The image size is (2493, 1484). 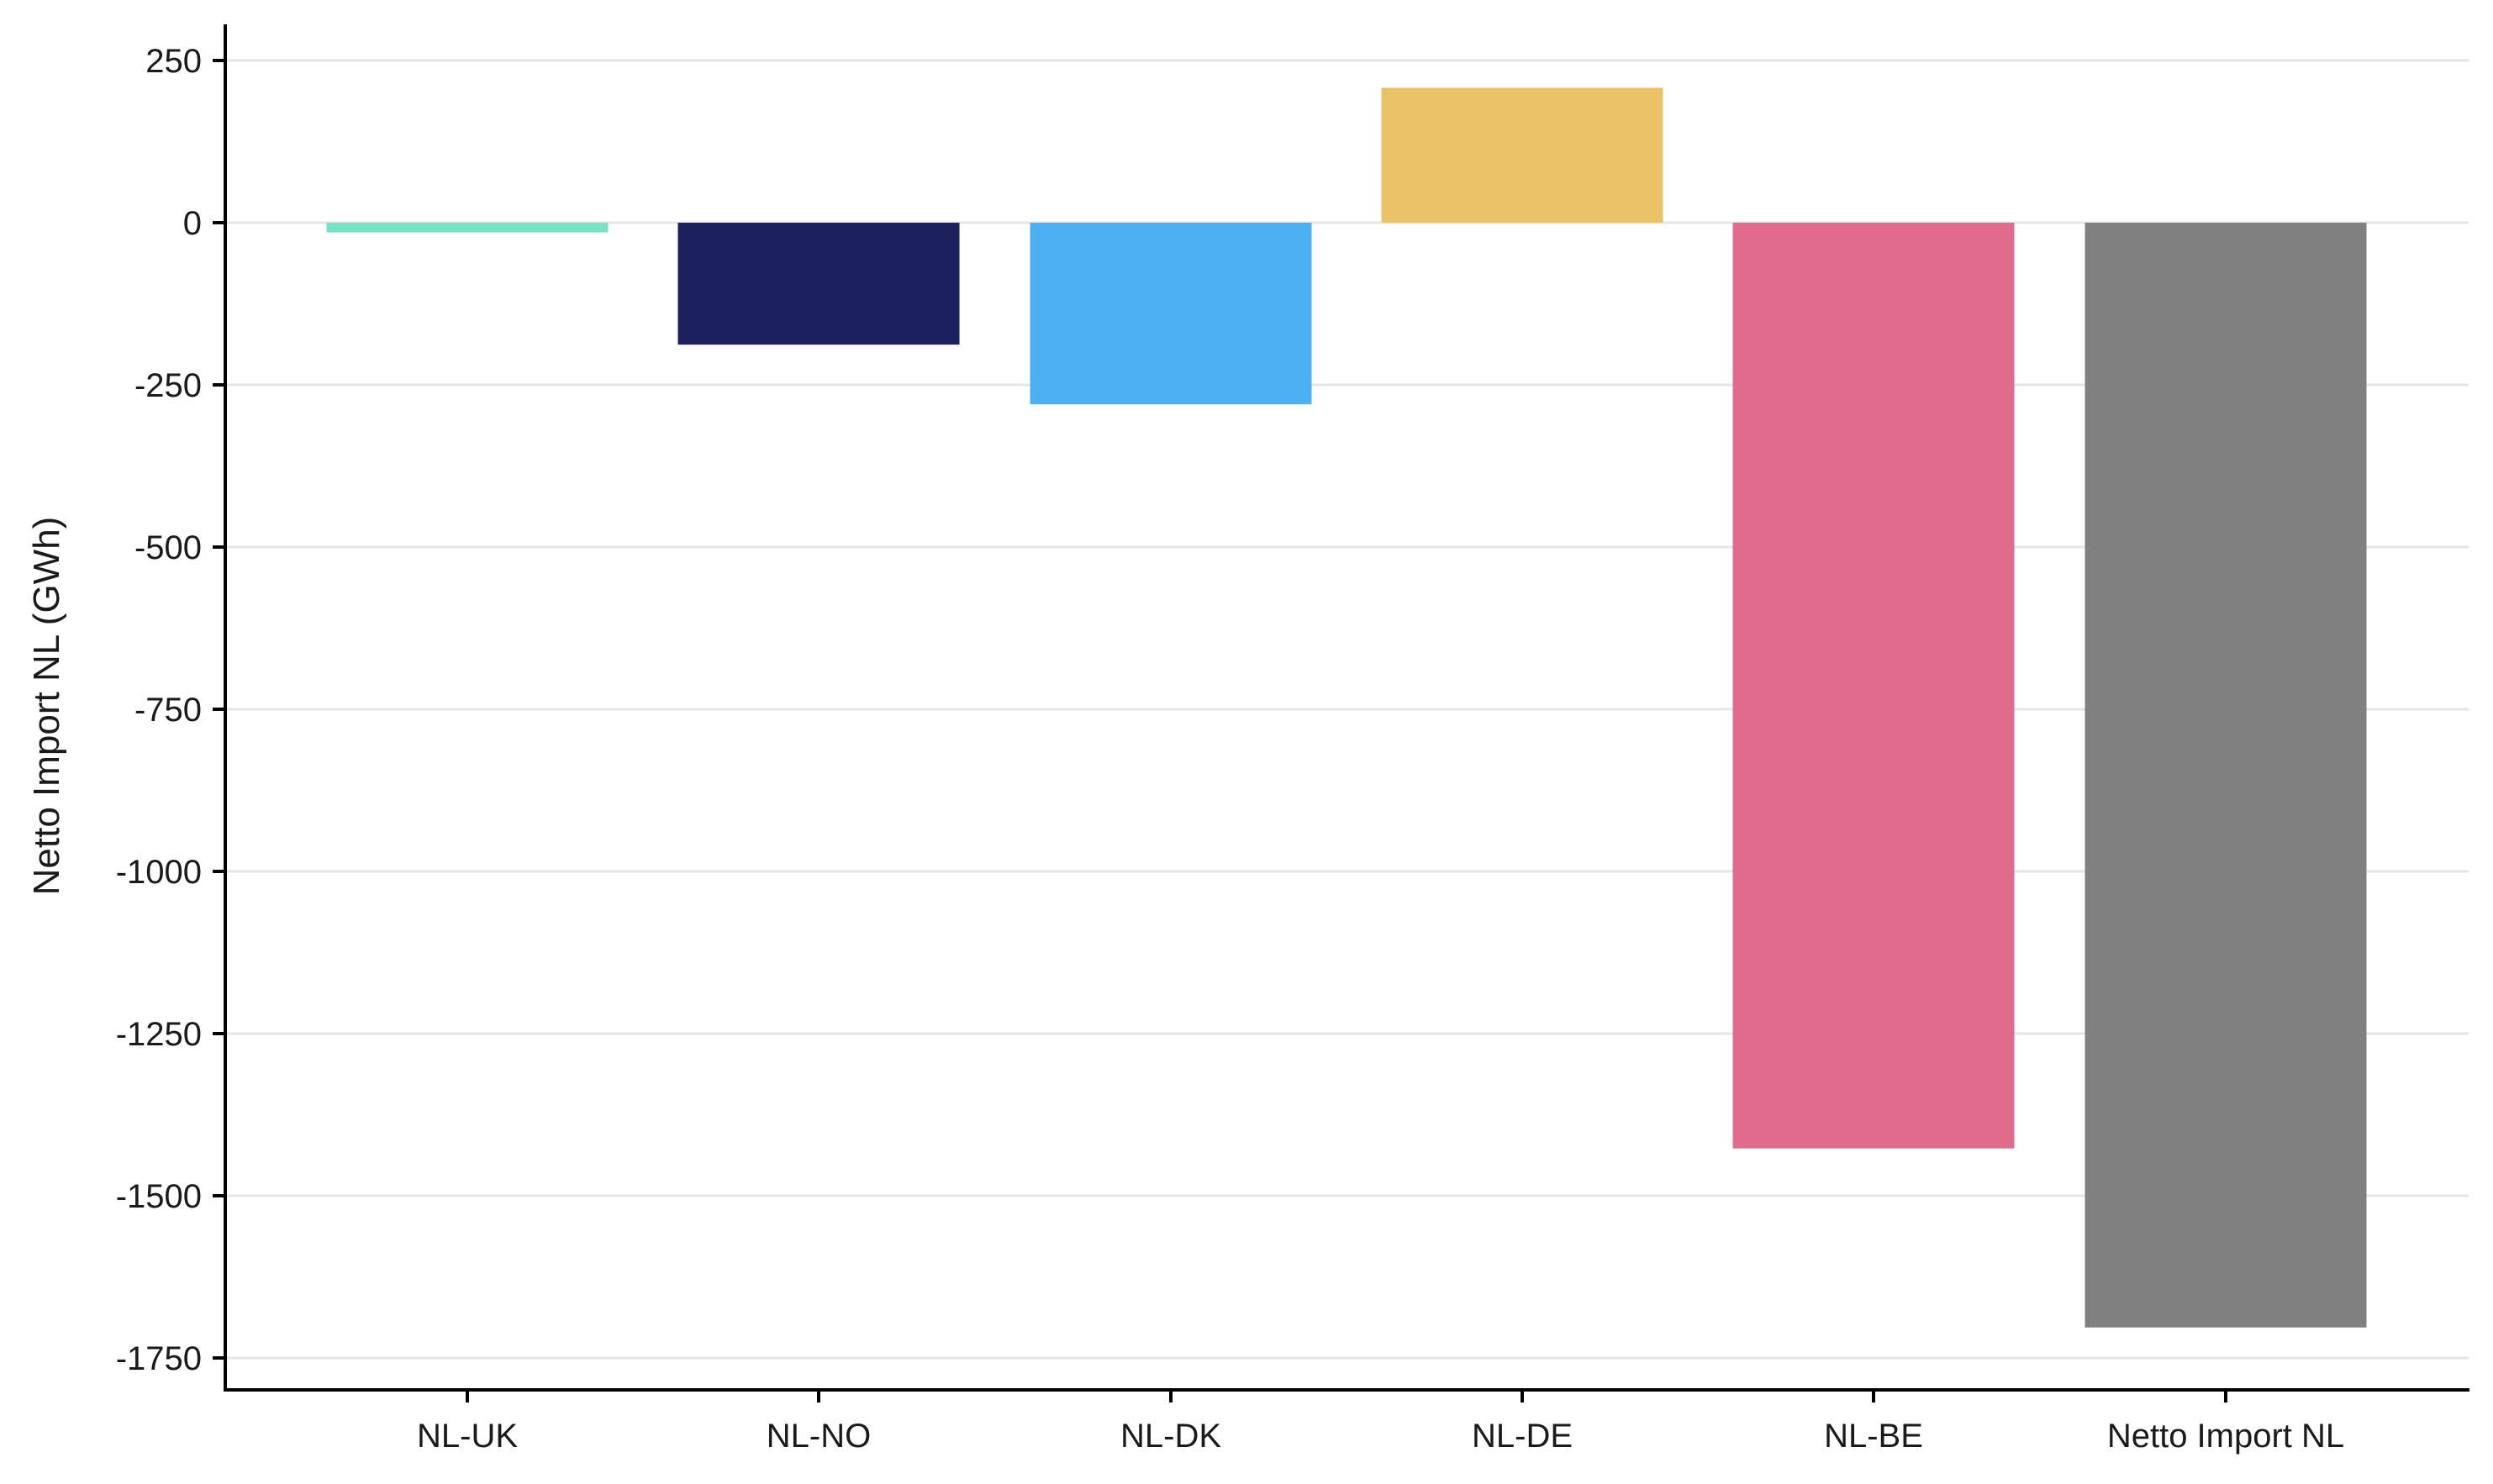 What do you see at coordinates (159, 1359) in the screenshot?
I see `y-tick-label: -1750` at bounding box center [159, 1359].